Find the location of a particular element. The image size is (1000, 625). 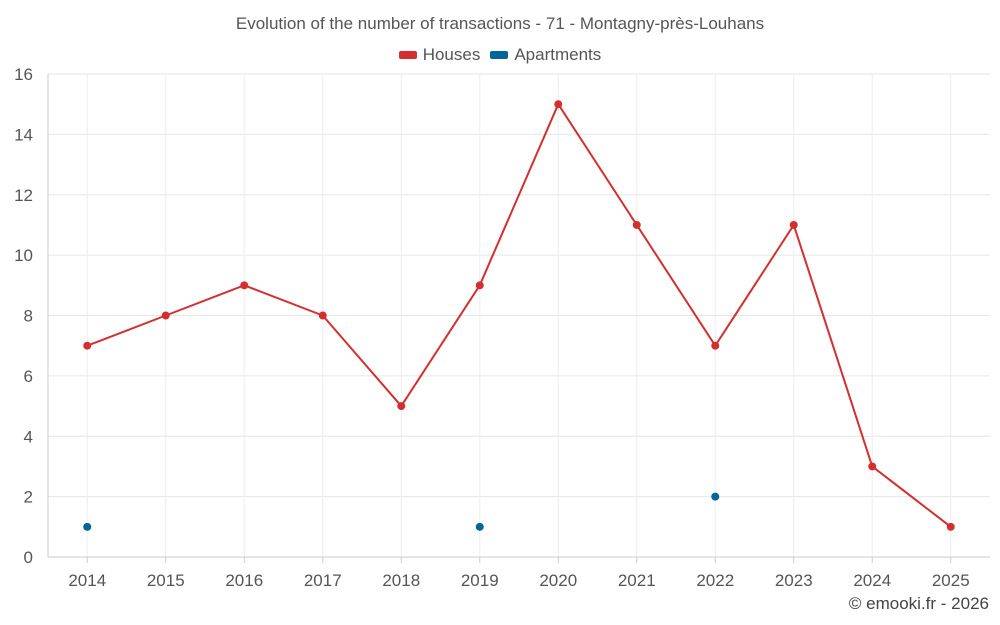

x-tick-label: 2022 is located at coordinates (715, 580).